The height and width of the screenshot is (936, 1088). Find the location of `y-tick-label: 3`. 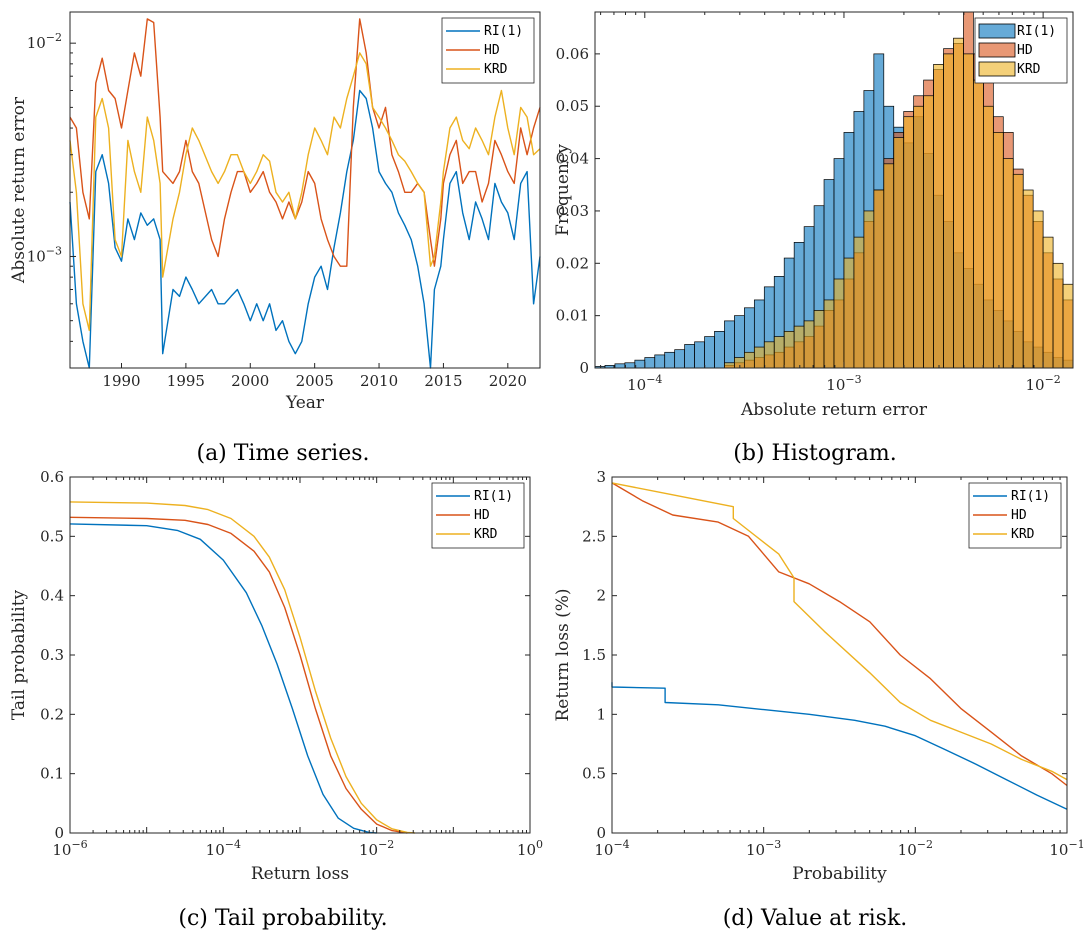

y-tick-label: 3 is located at coordinates (601, 477).